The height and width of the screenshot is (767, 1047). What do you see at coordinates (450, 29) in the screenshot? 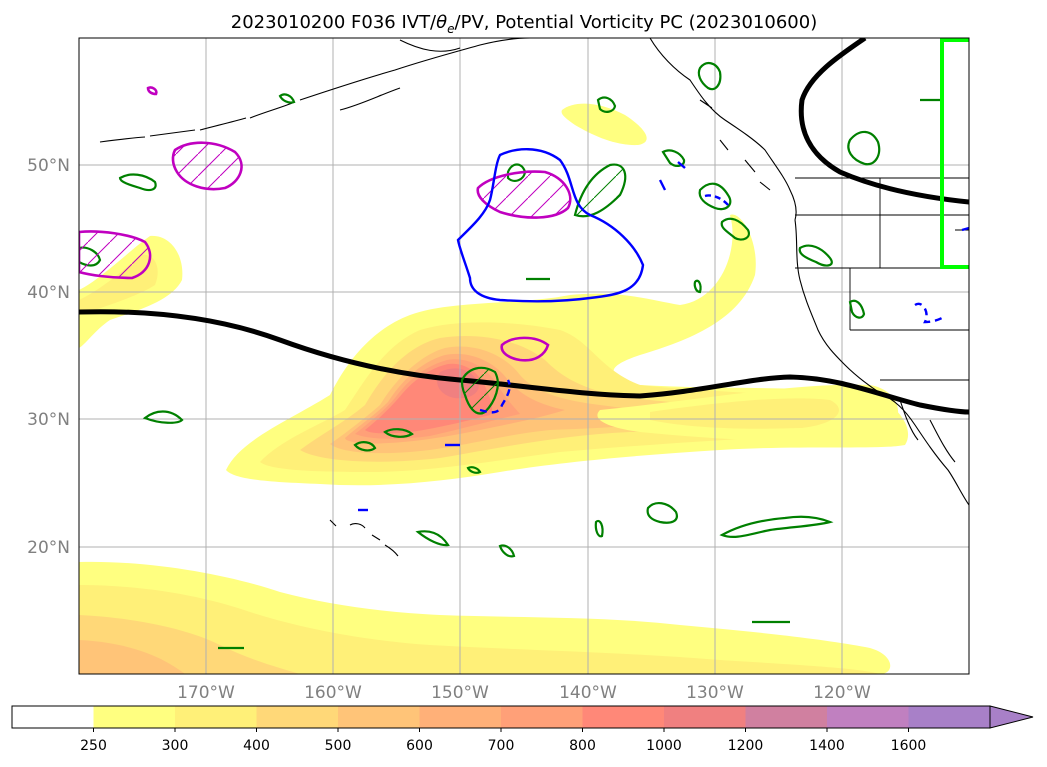
I see `title-theta-sub: e` at bounding box center [450, 29].